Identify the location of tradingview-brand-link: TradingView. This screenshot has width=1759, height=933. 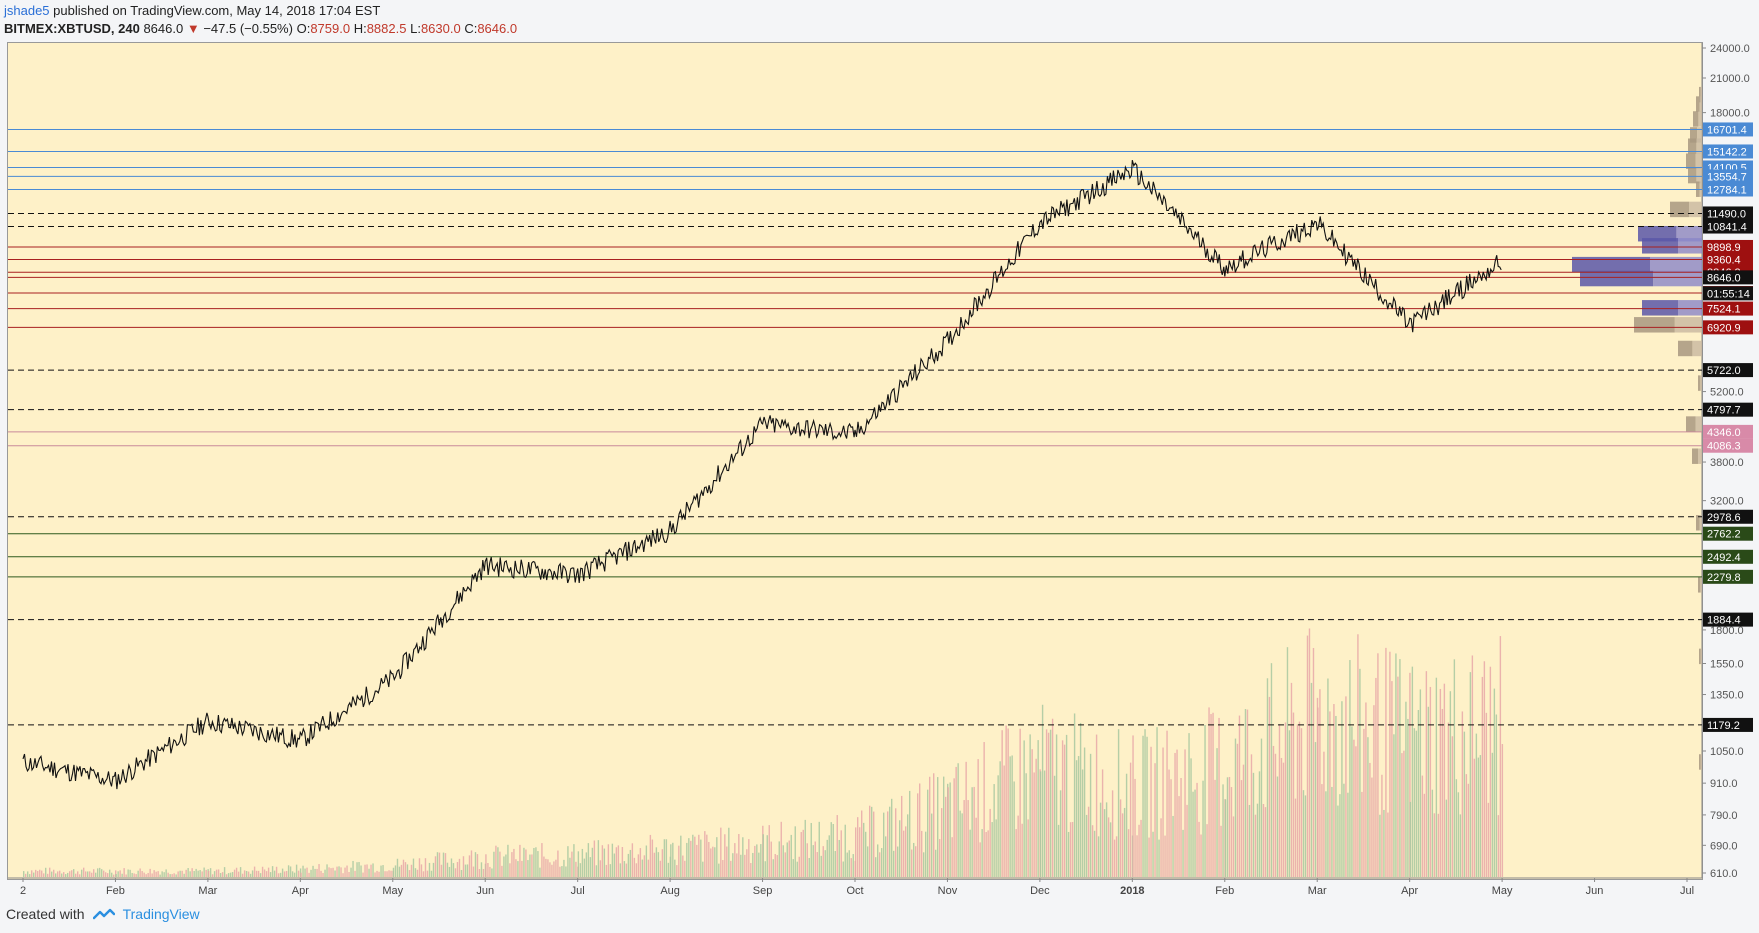
(161, 914).